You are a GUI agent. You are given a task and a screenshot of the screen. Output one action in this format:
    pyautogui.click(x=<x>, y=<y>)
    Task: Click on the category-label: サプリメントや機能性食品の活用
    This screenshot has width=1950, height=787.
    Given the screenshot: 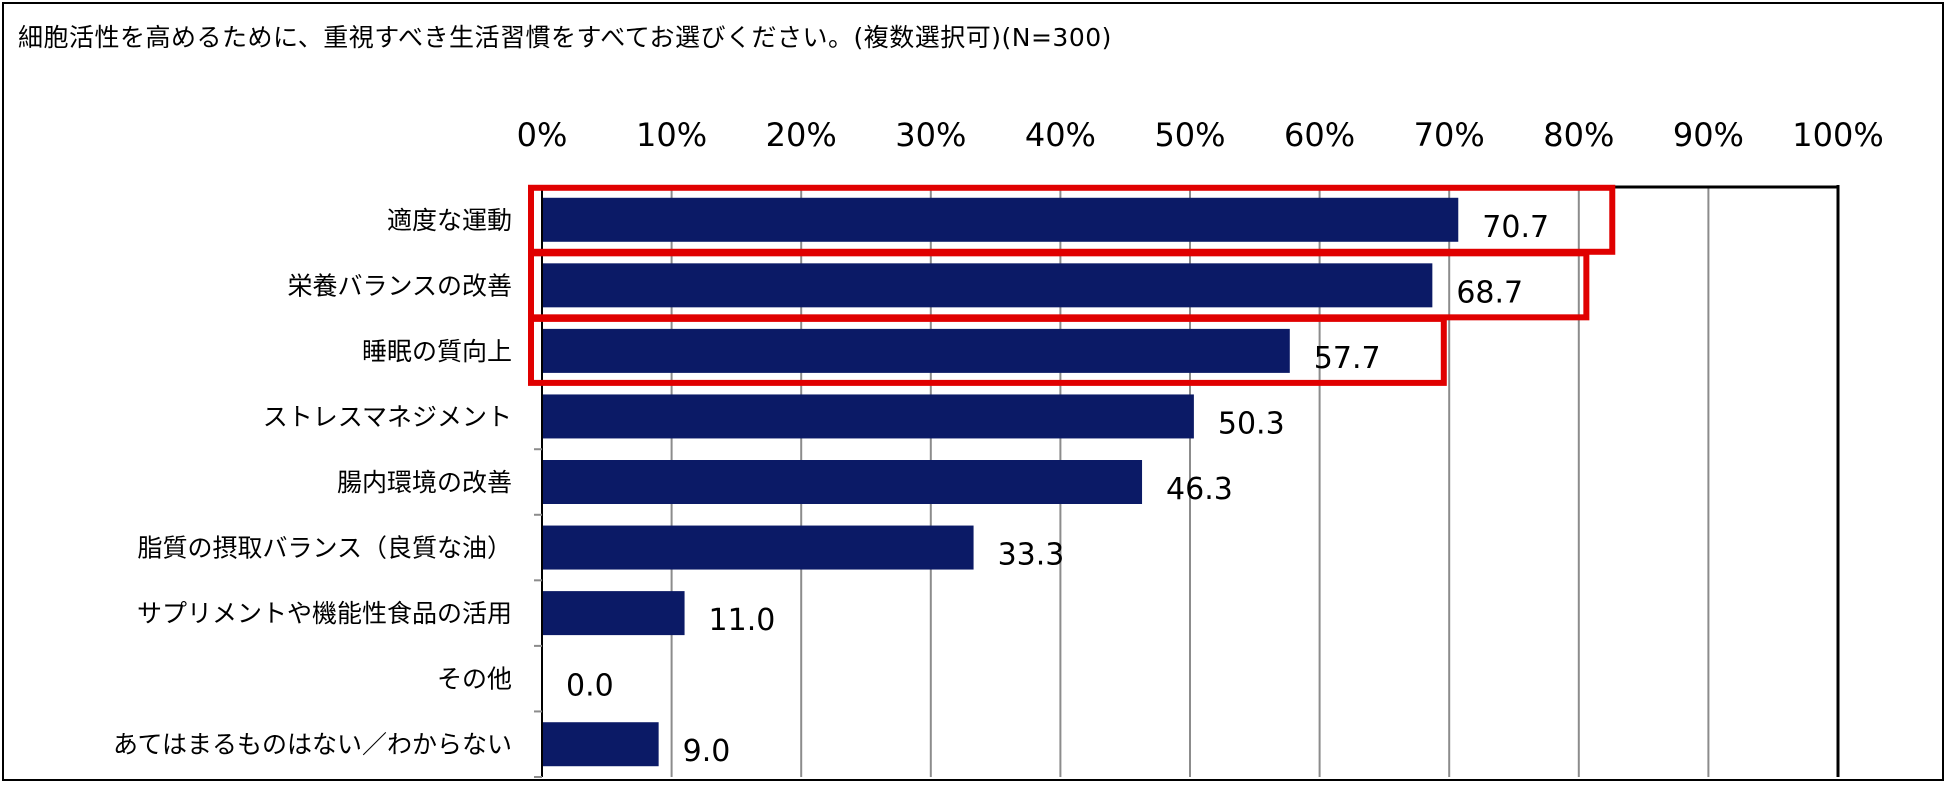 What is the action you would take?
    pyautogui.click(x=324, y=613)
    